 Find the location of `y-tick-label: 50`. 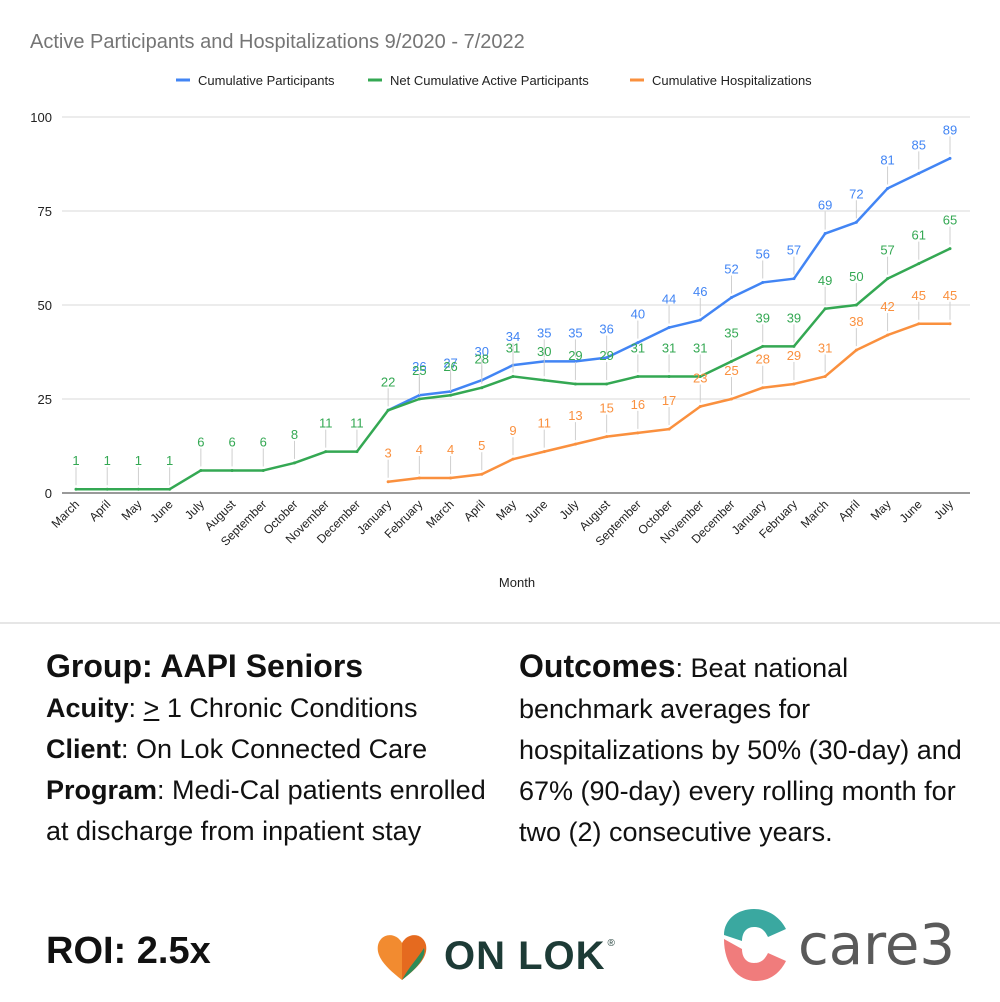

y-tick-label: 50 is located at coordinates (45, 305).